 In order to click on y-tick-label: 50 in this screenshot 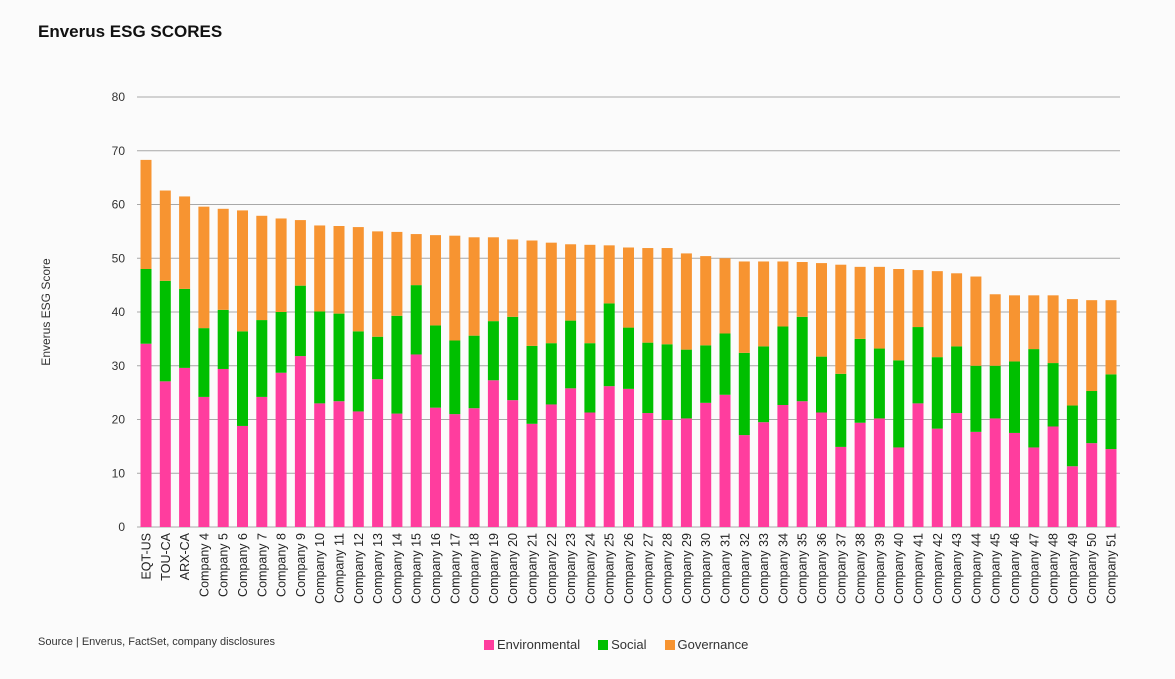, I will do `click(119, 258)`.